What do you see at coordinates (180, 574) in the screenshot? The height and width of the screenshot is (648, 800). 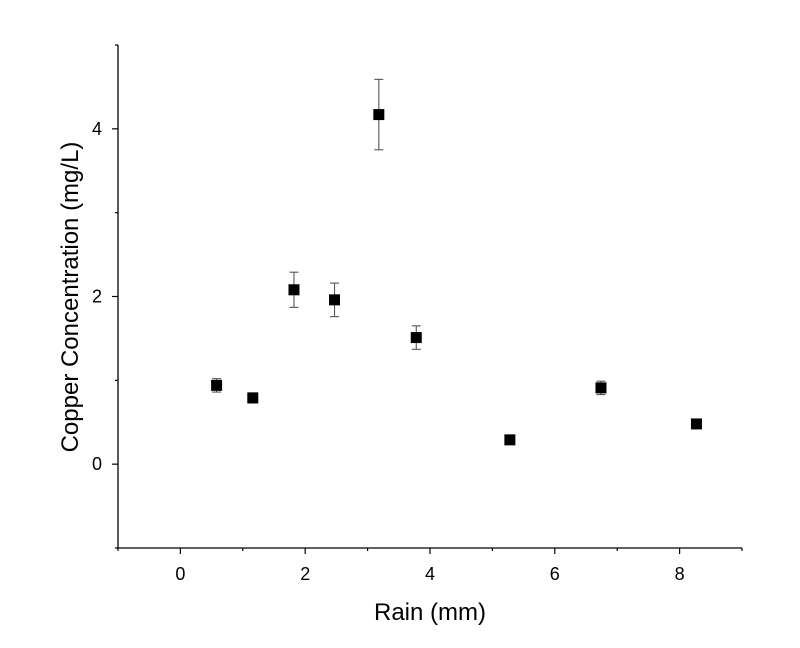 I see `x-tick-label: 0` at bounding box center [180, 574].